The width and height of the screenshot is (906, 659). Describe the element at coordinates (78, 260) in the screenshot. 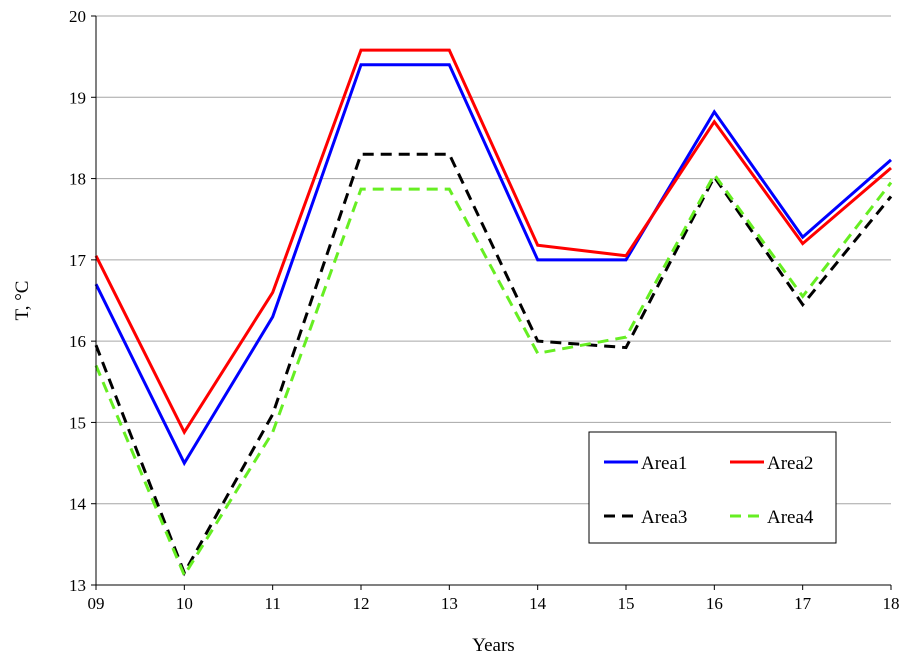

I see `y-tick-label: 17` at that location.